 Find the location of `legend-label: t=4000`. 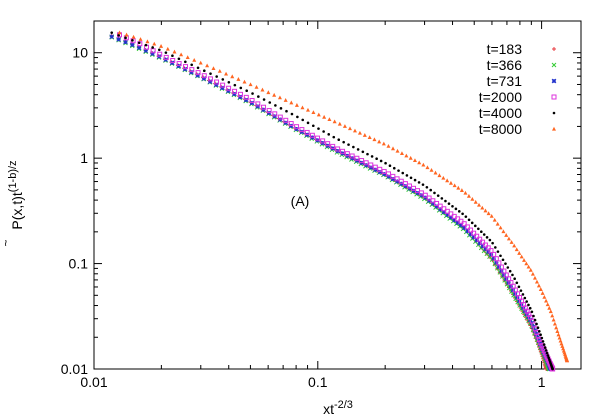

legend-label: t=4000 is located at coordinates (500, 113).